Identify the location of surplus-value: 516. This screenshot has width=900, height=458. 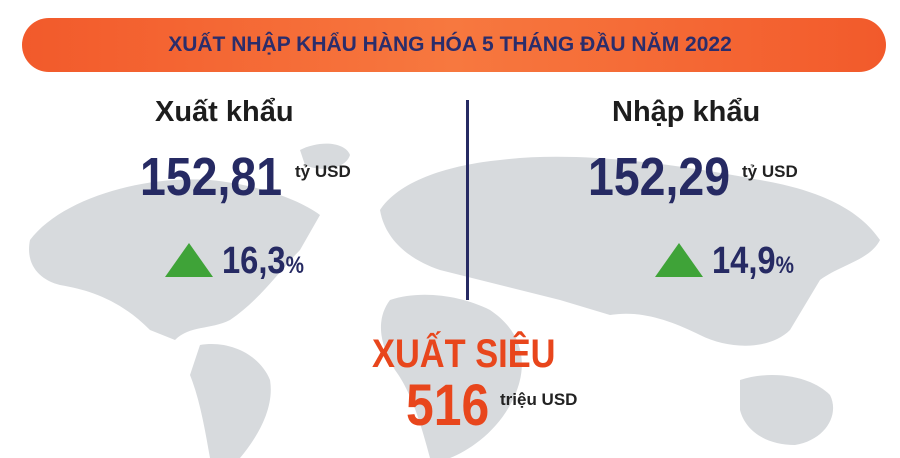
(448, 405).